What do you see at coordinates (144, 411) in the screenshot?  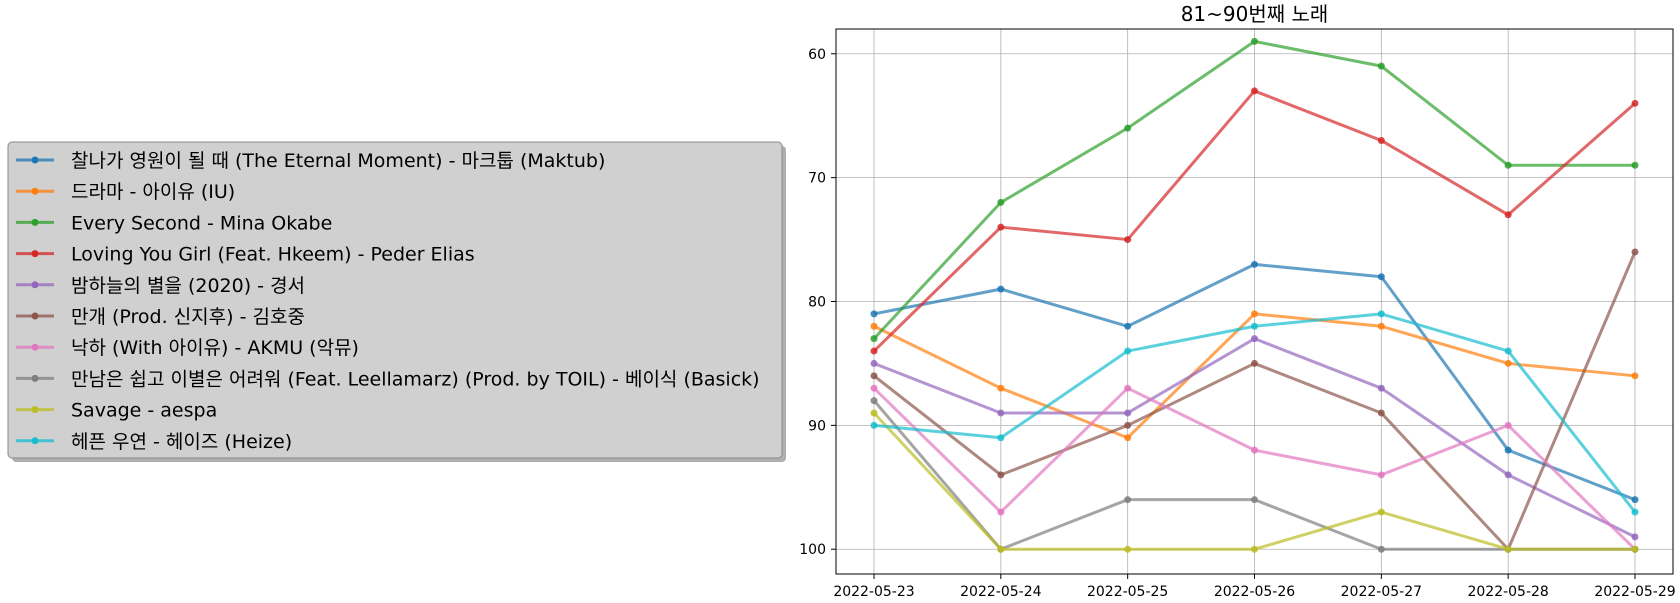 I see `legend-label: Savage - aespa` at bounding box center [144, 411].